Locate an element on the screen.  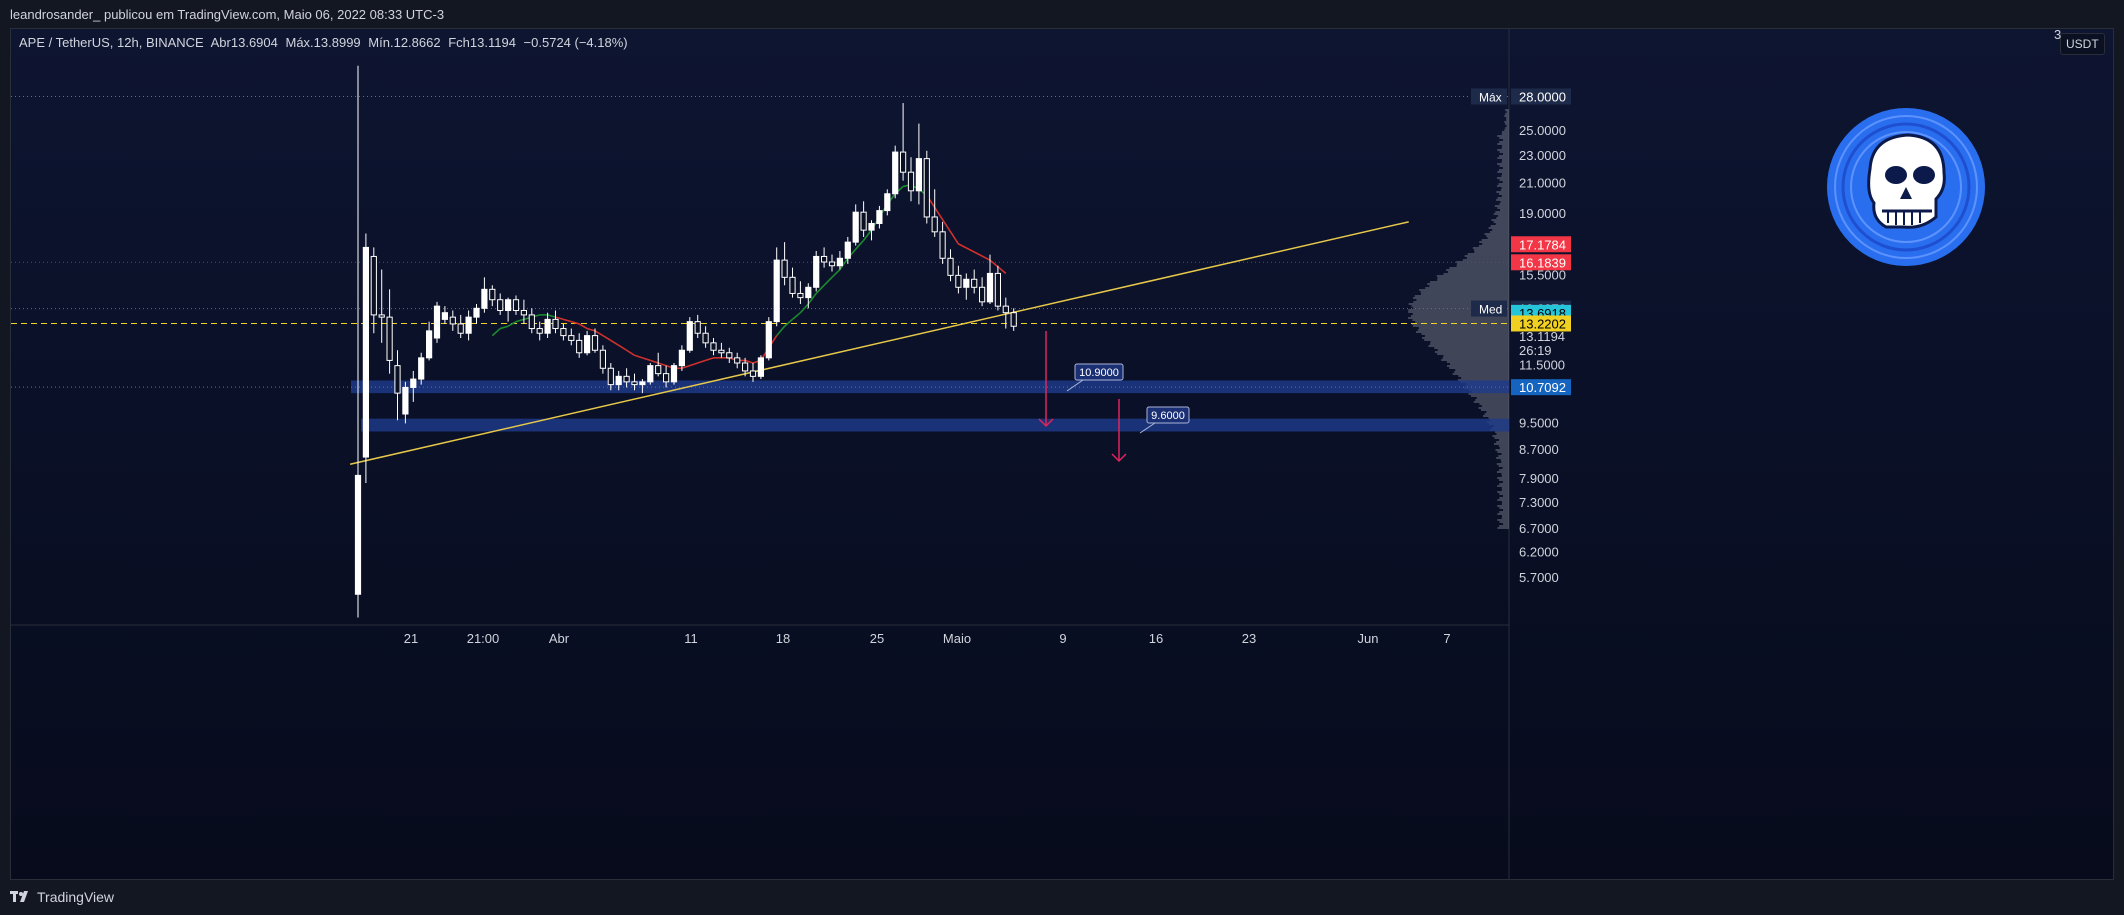
ape-skull-logo is located at coordinates (1906, 187).